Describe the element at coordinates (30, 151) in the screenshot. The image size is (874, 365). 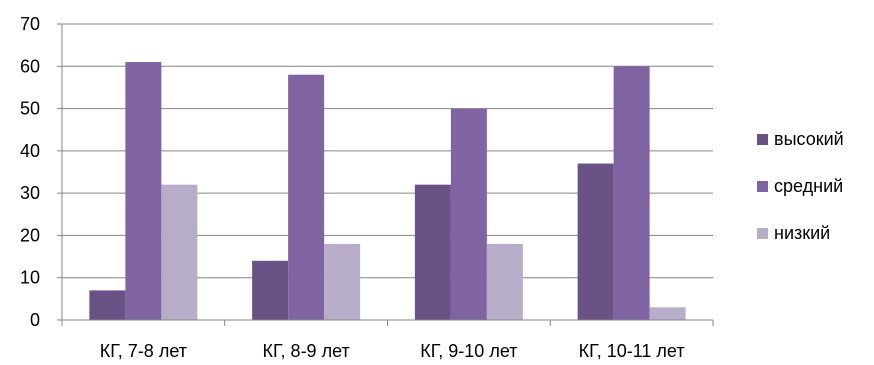
I see `y-tick-label: 40` at that location.